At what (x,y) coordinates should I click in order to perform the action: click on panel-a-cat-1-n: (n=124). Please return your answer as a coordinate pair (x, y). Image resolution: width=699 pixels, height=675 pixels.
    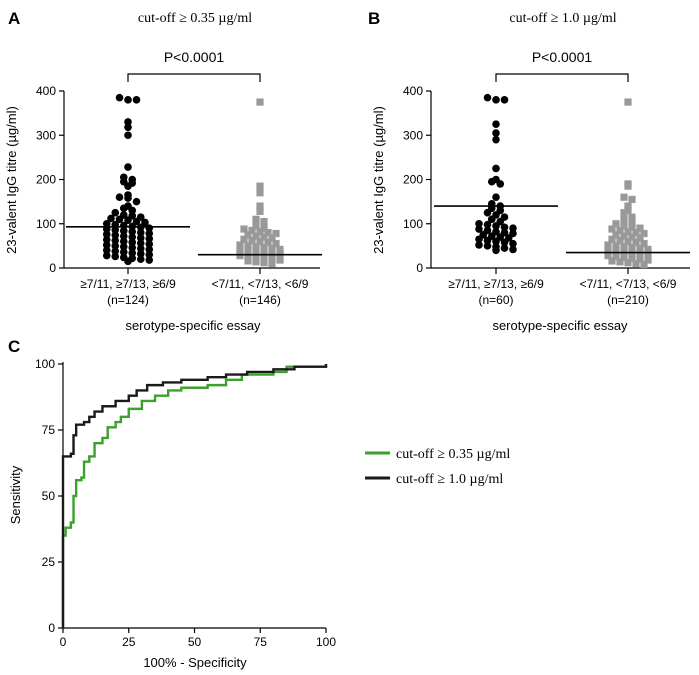
    Looking at the image, I should click on (128, 300).